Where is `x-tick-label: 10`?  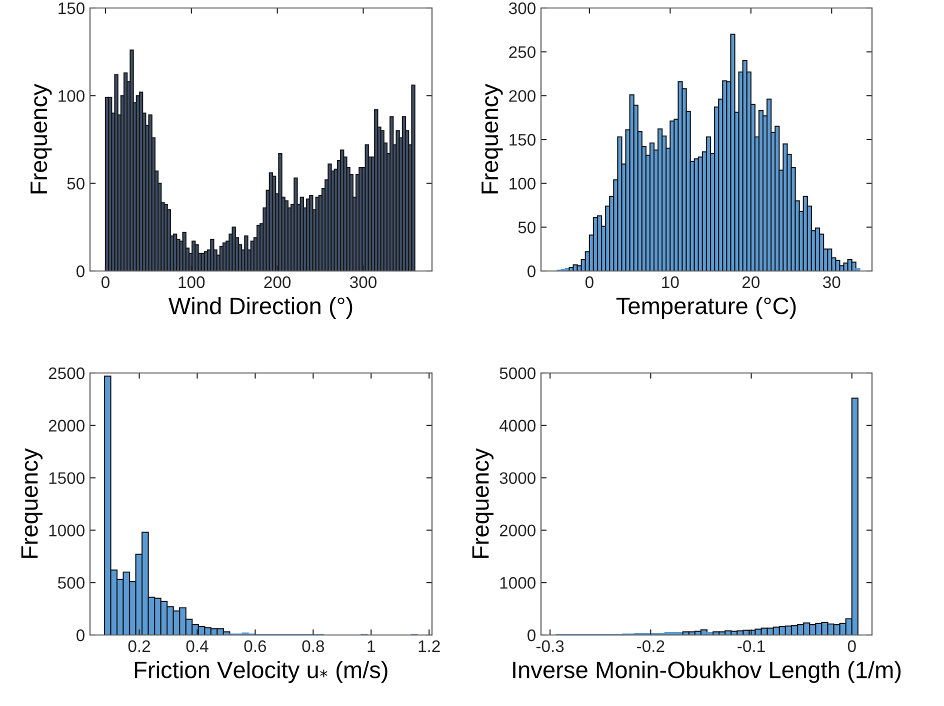
x-tick-label: 10 is located at coordinates (670, 282).